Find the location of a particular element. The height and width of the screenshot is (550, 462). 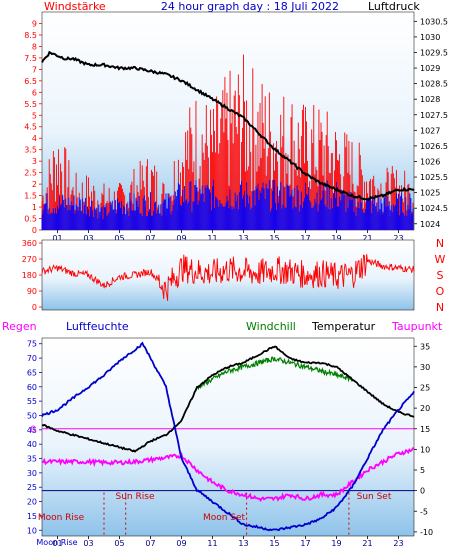

humidity-tick-label: 55 is located at coordinates (32, 401).